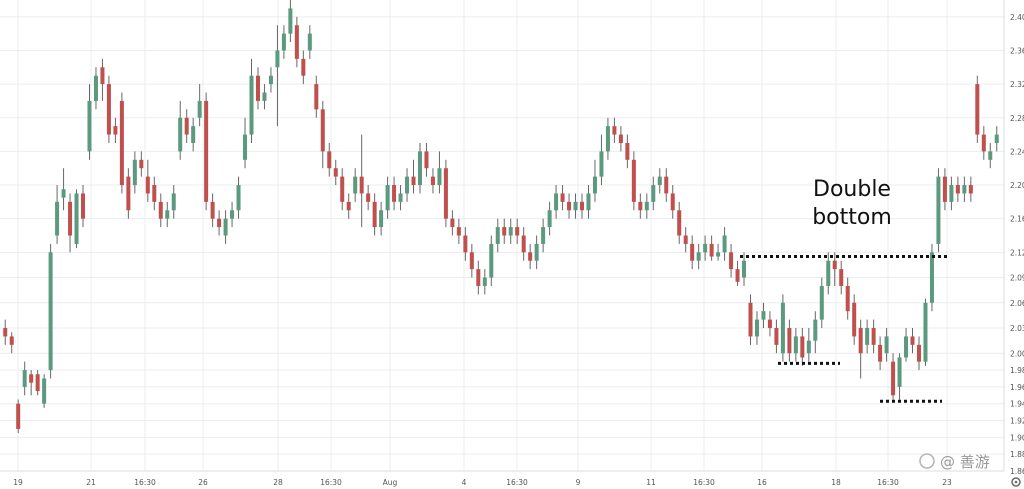 The image size is (1024, 489). I want to click on price-tick-label: 1.92, so click(1017, 421).